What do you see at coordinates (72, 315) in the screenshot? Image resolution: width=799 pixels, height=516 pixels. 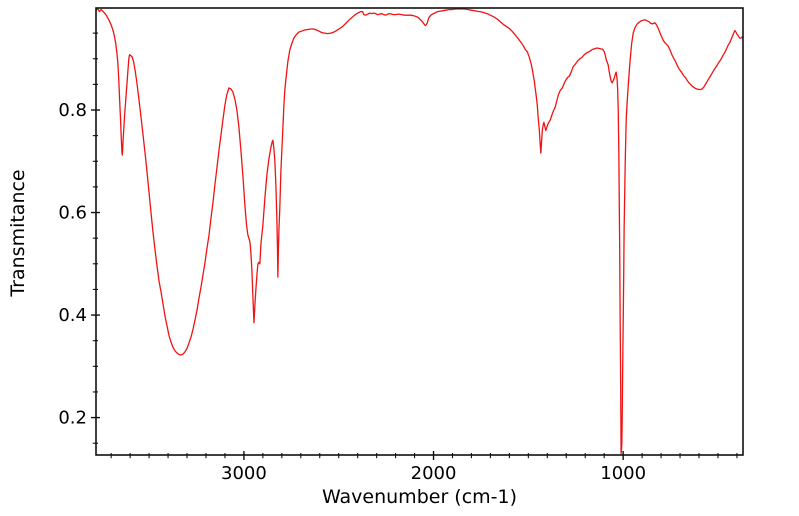 I see `y-tick-label: 0.4` at bounding box center [72, 315].